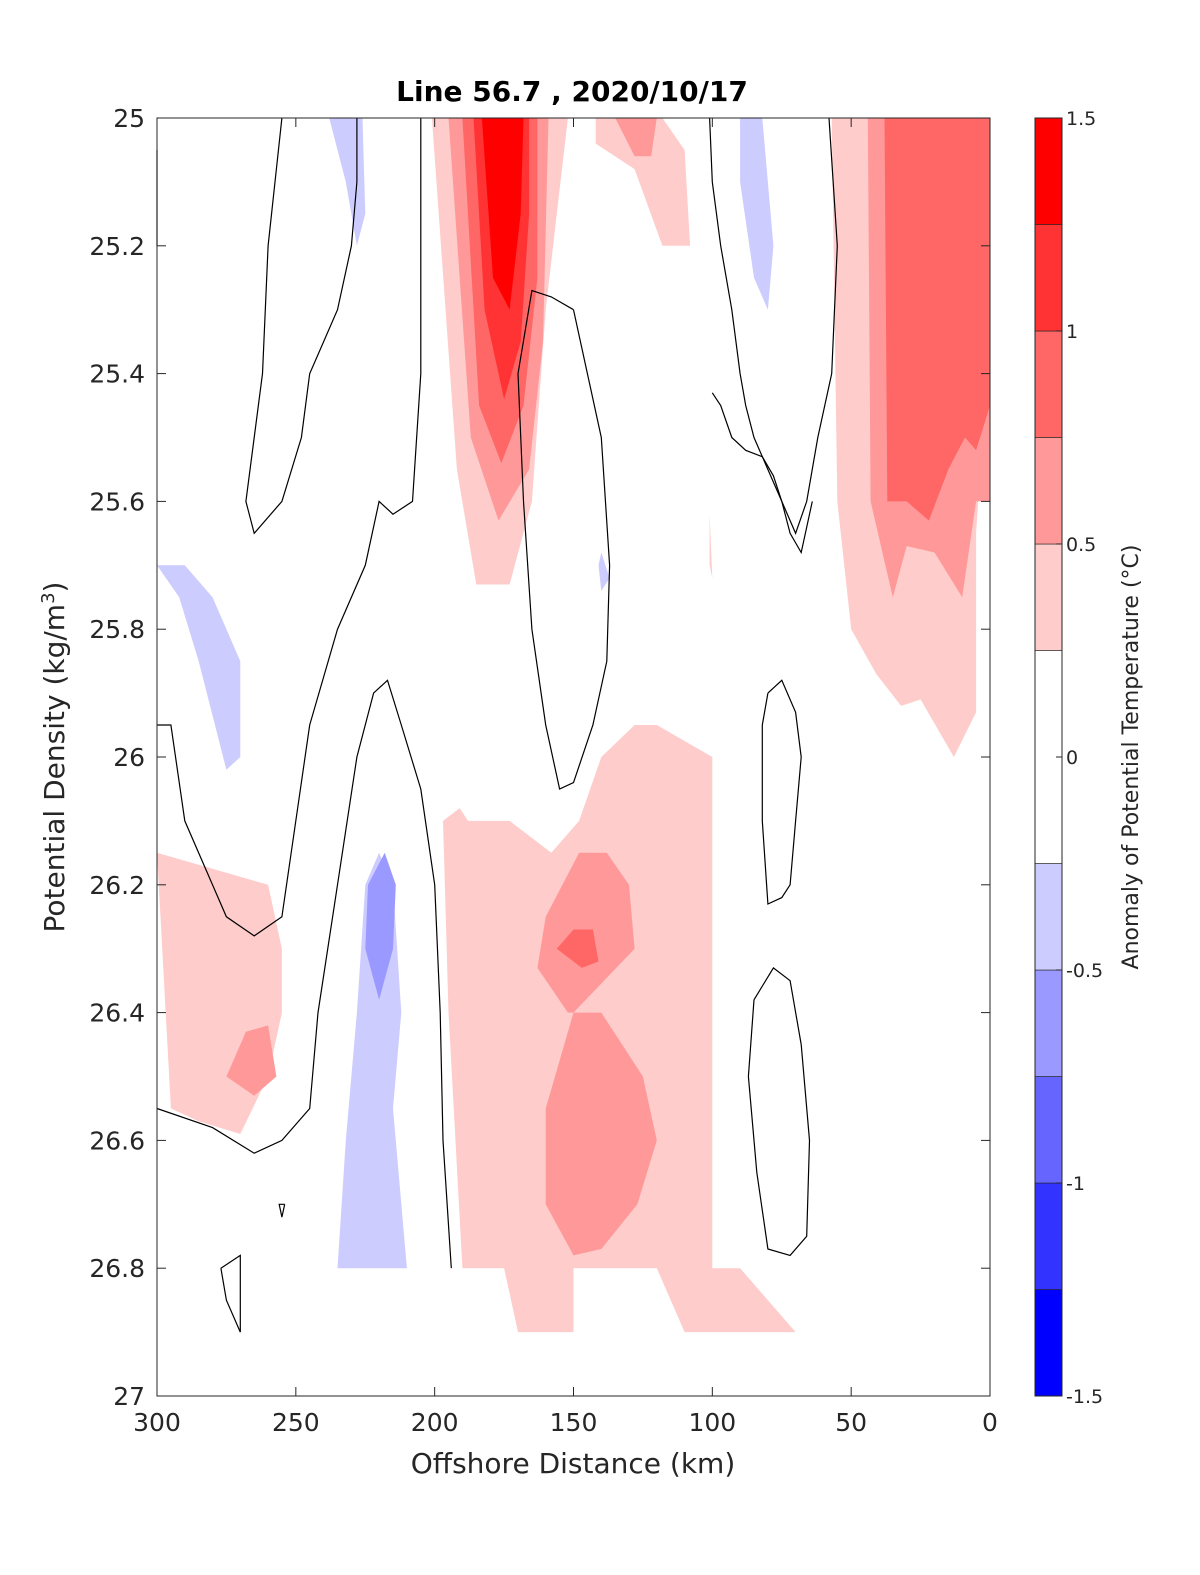 Image resolution: width=1200 pixels, height=1575 pixels. Describe the element at coordinates (1131, 757) in the screenshot. I see `colorbar-title: Anomaly of Potential Temperature (°C)` at that location.